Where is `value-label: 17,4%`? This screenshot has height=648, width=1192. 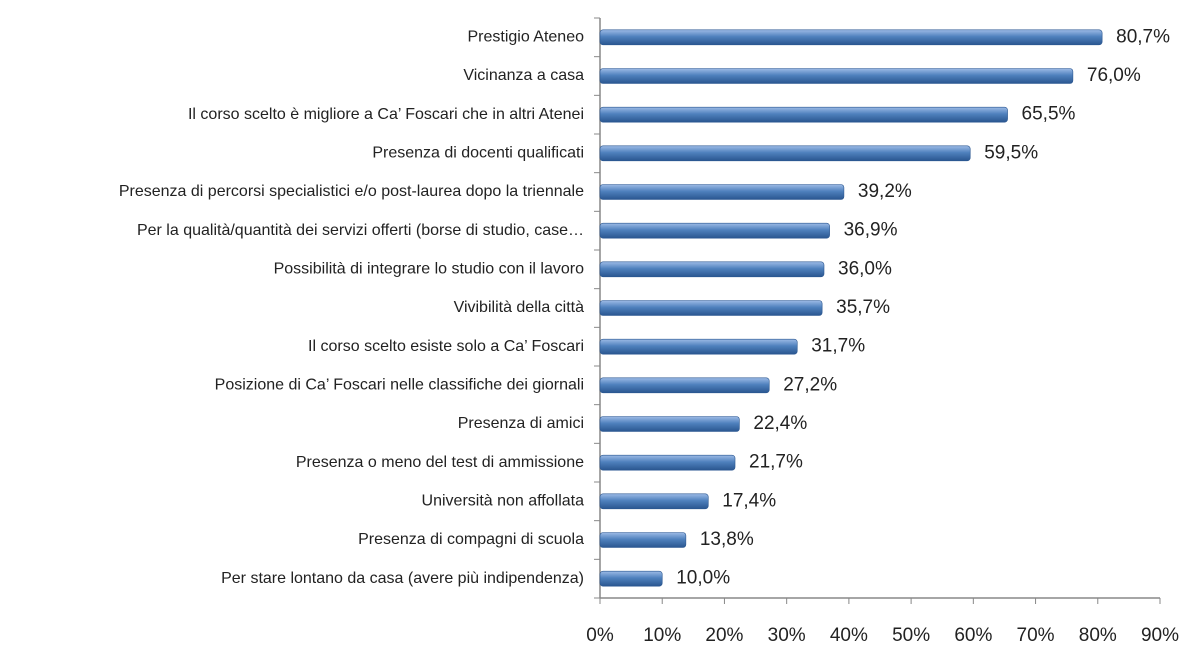
value-label: 17,4% is located at coordinates (749, 500).